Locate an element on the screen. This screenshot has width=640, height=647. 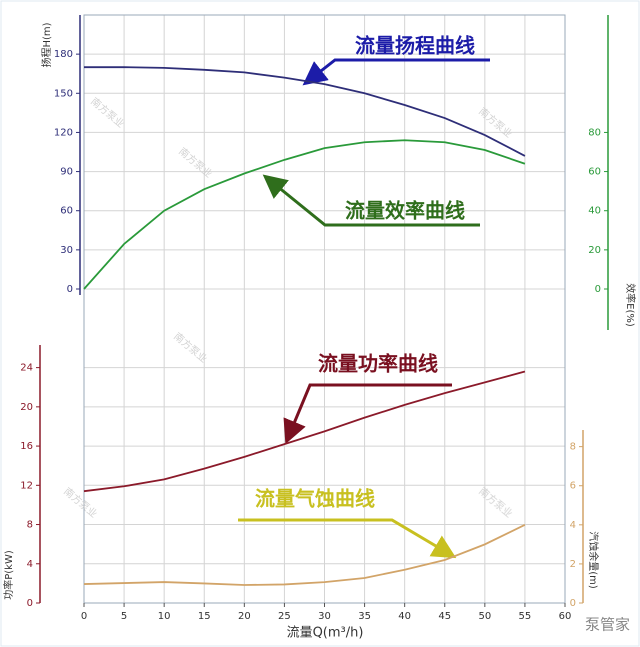
y-axis-title: 功率P(kW) is located at coordinates (8, 575).